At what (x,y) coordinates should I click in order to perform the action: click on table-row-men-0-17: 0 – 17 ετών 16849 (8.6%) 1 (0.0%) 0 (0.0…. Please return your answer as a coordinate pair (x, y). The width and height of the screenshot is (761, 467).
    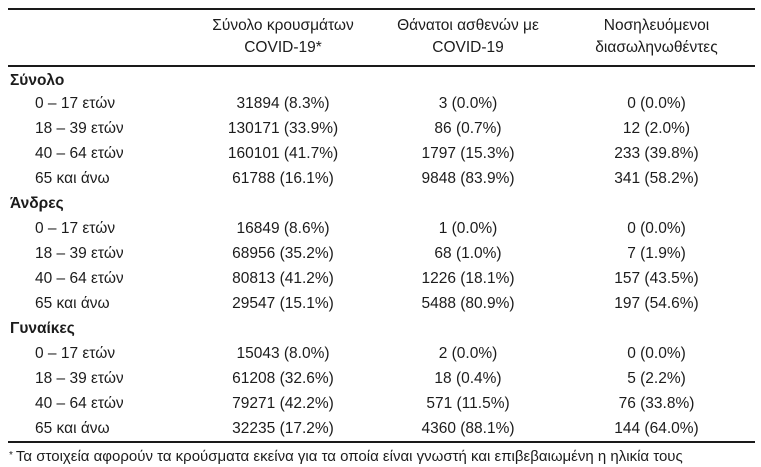
    Looking at the image, I should click on (381, 228).